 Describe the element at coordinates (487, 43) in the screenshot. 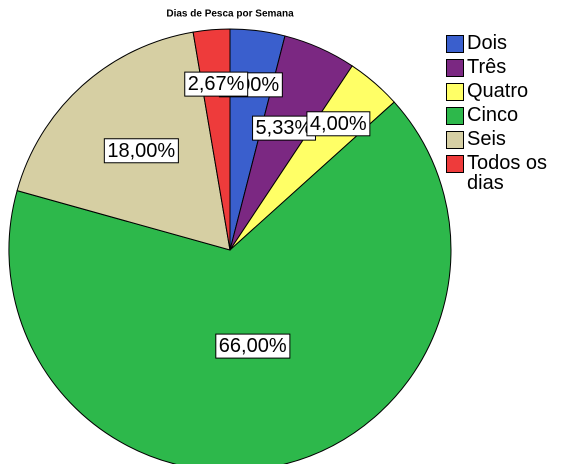

I see `legend-label: Dois` at that location.